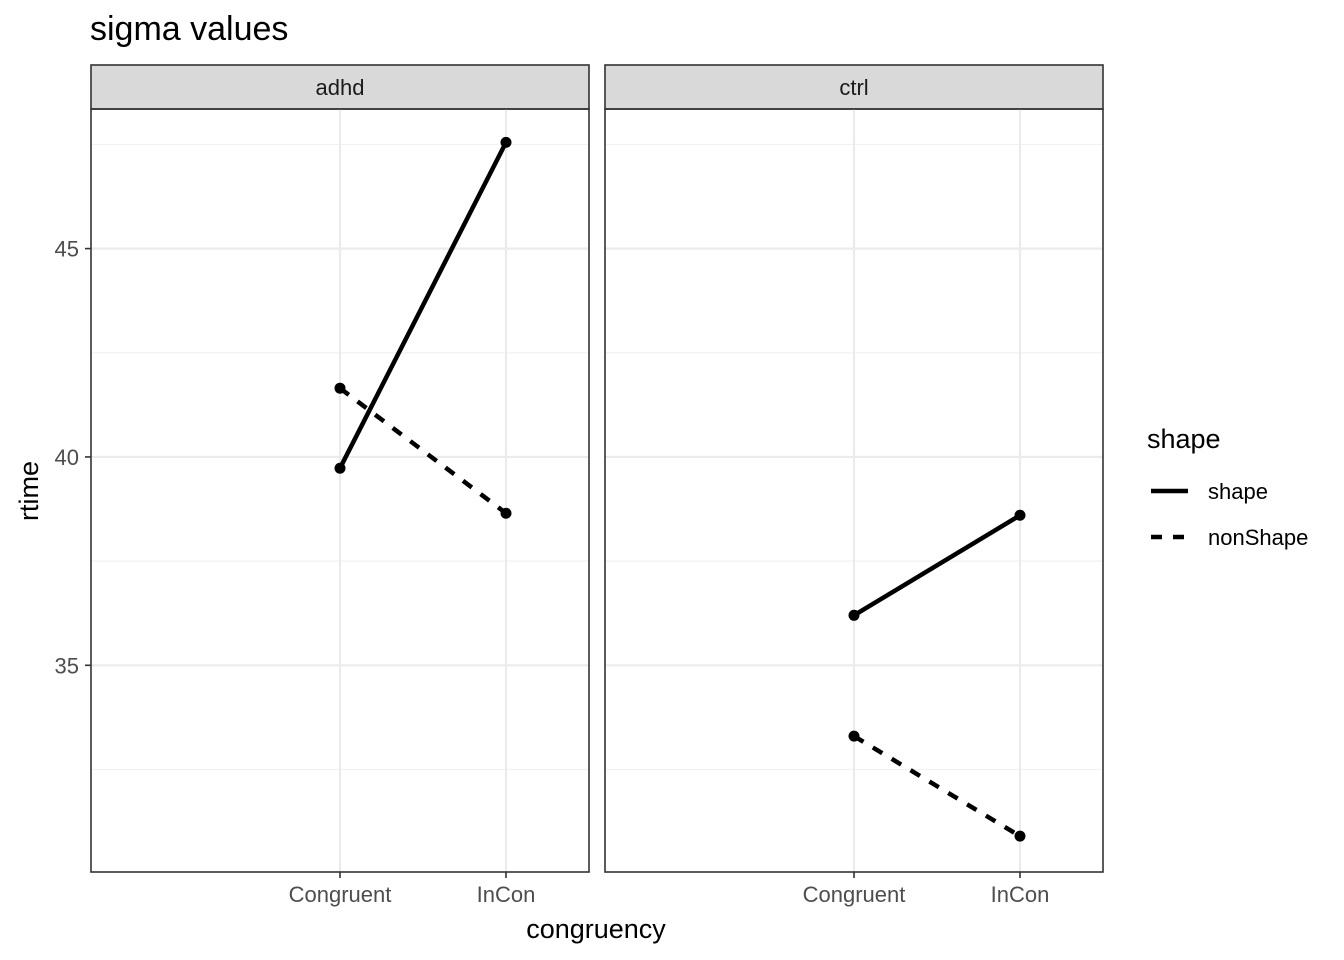  What do you see at coordinates (1258, 537) in the screenshot?
I see `legend-label-nonShape: nonShape` at bounding box center [1258, 537].